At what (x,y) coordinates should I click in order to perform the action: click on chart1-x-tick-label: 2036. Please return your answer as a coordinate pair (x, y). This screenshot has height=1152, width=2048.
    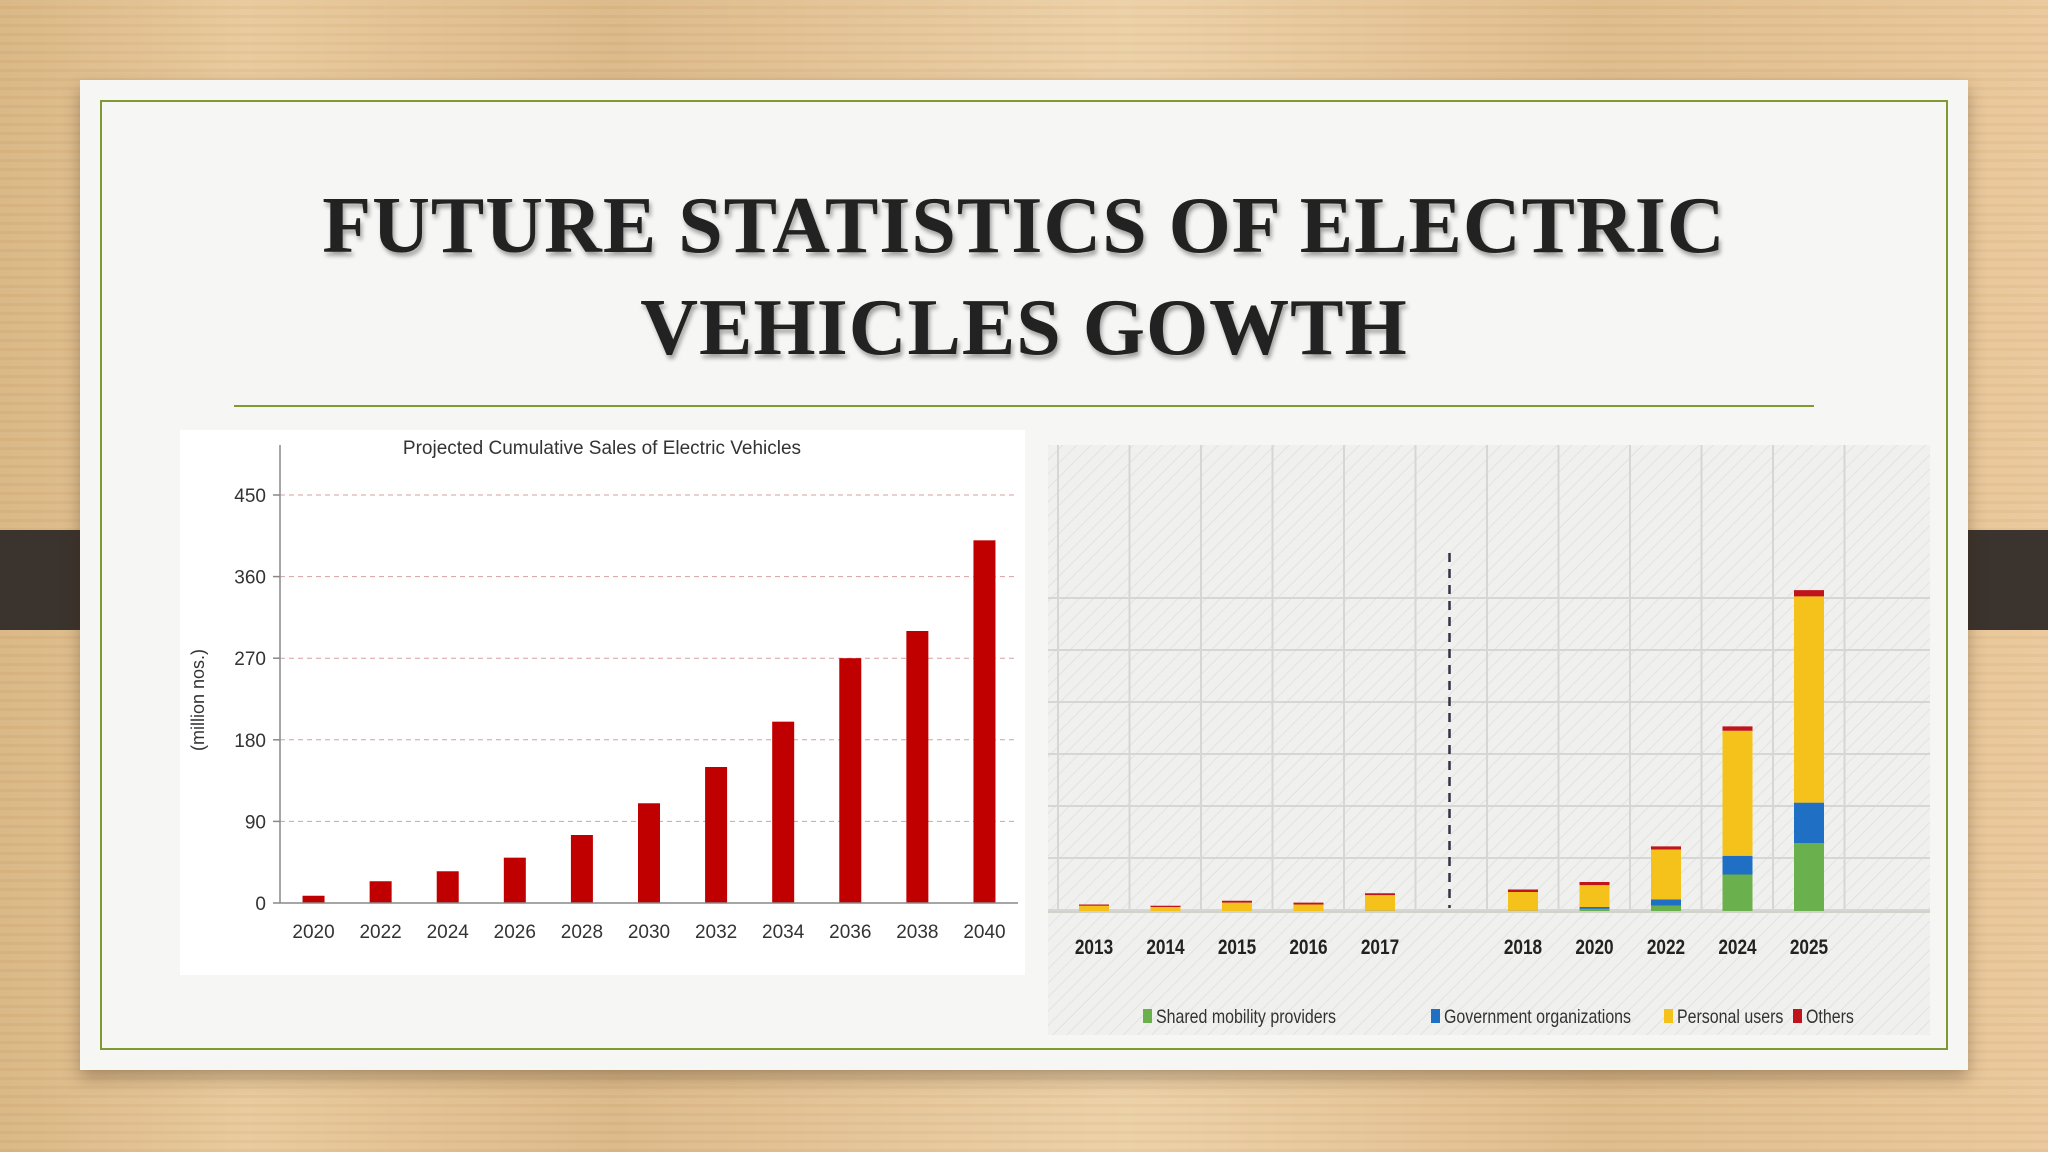
    Looking at the image, I should click on (850, 932).